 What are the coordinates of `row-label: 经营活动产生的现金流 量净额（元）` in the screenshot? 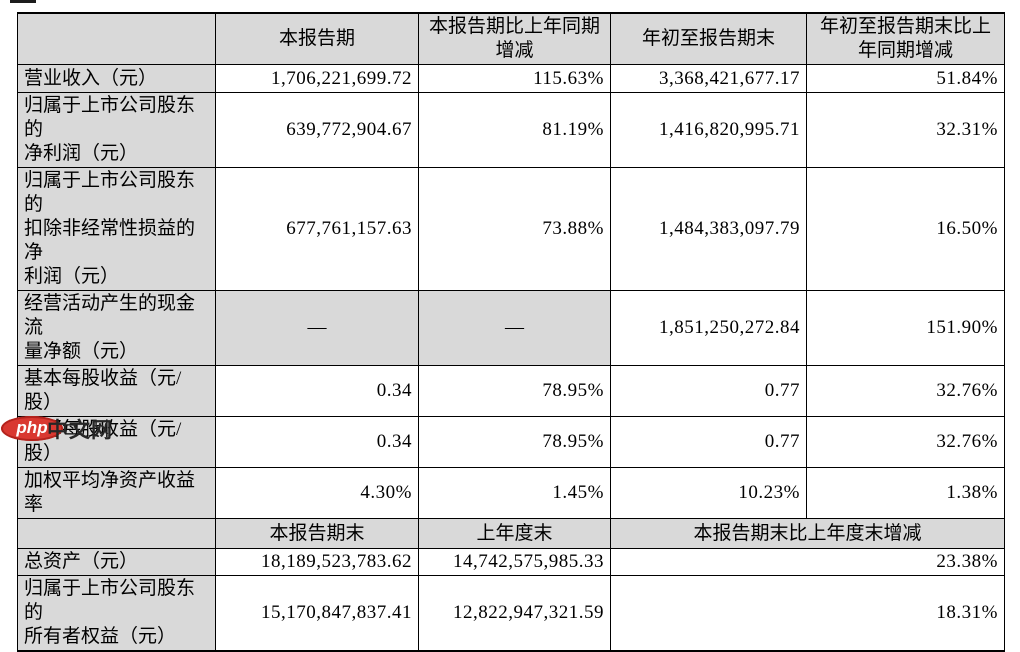 It's located at (116, 328).